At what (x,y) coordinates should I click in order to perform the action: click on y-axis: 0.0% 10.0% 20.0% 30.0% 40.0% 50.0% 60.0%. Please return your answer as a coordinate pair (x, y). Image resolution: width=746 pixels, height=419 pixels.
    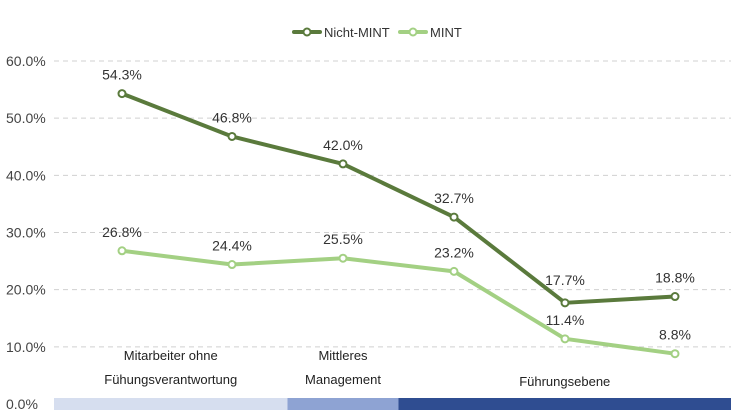
    Looking at the image, I should click on (26, 232).